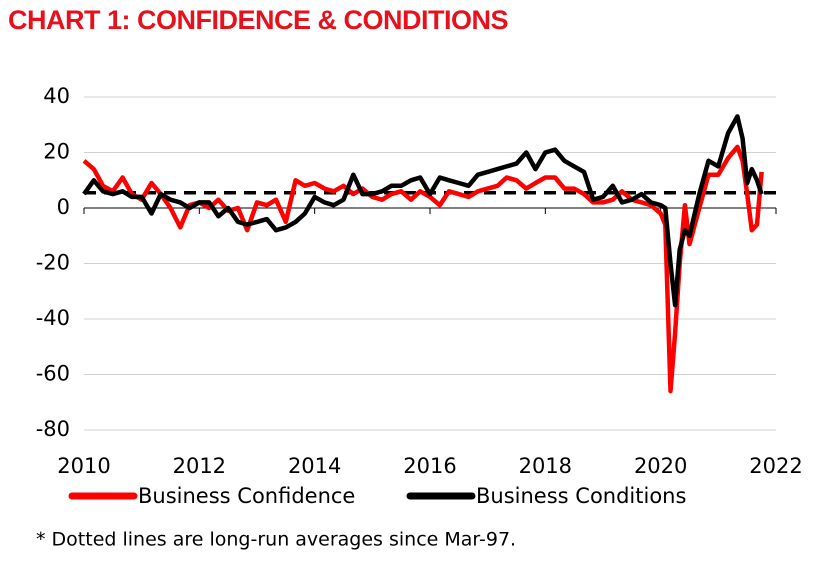 The image size is (818, 562). I want to click on x-tick-label: 2010, so click(83, 466).